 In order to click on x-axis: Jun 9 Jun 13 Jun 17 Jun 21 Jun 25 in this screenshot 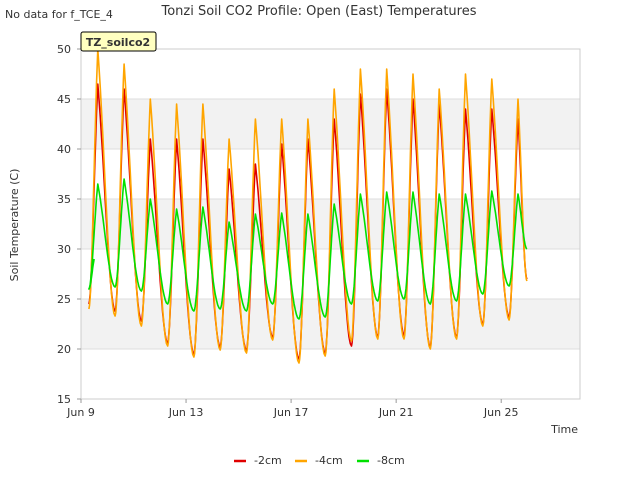, I will do `click(292, 409)`.